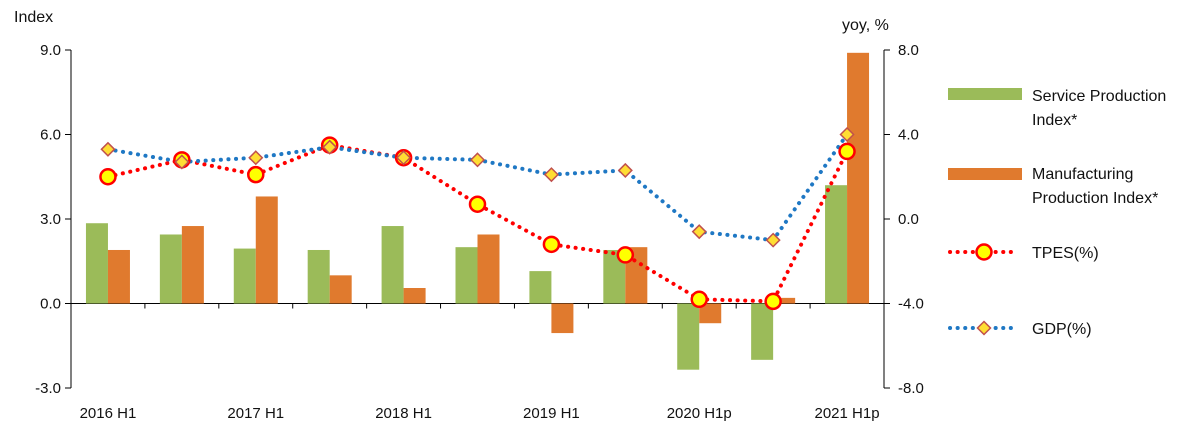  What do you see at coordinates (908, 219) in the screenshot?
I see `right-tick-label: 0.0` at bounding box center [908, 219].